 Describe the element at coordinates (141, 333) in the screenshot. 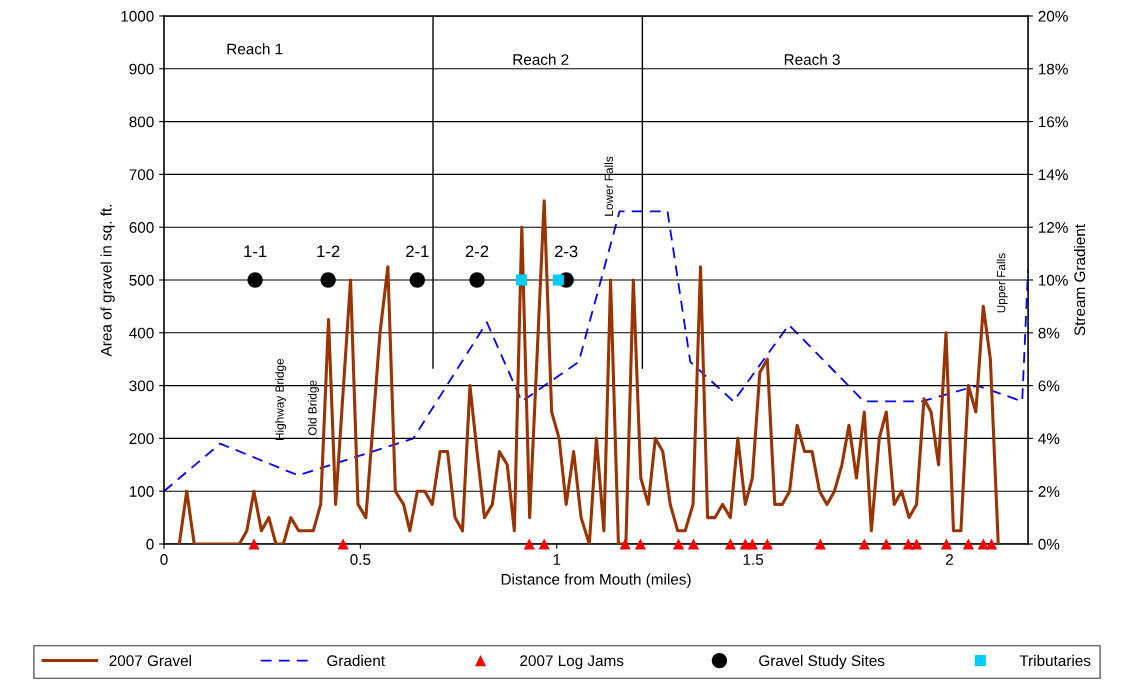

I see `y-tick-label: 400` at that location.